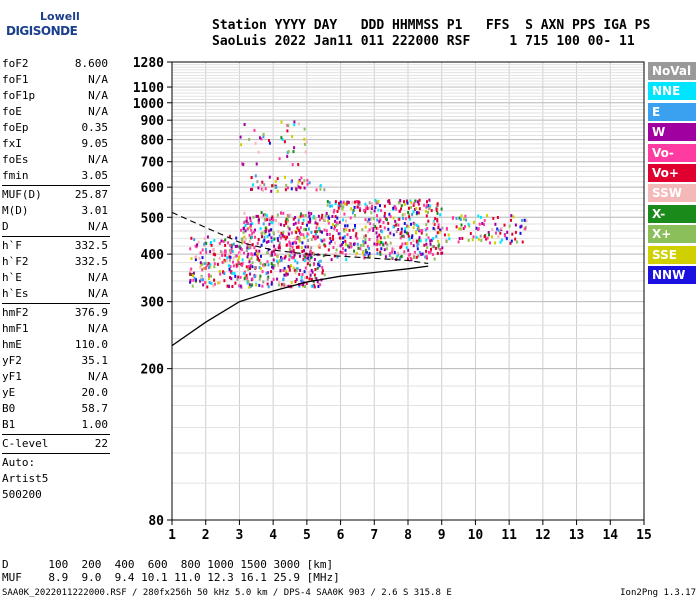  What do you see at coordinates (56, 211) in the screenshot?
I see `param-row-md: M(D) 3.01` at bounding box center [56, 211].